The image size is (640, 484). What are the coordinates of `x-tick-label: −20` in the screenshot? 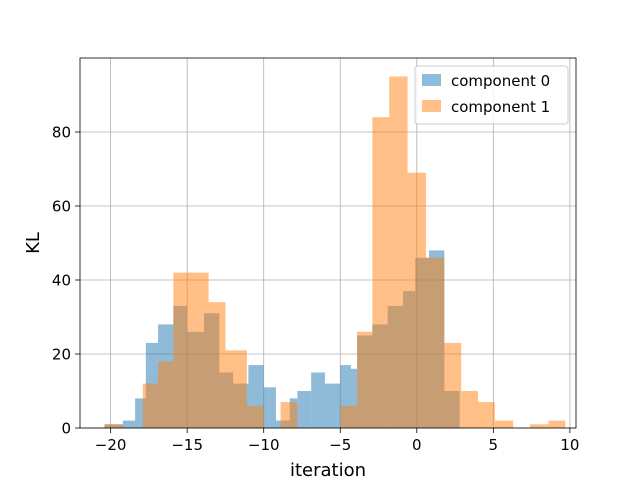 It's located at (111, 445).